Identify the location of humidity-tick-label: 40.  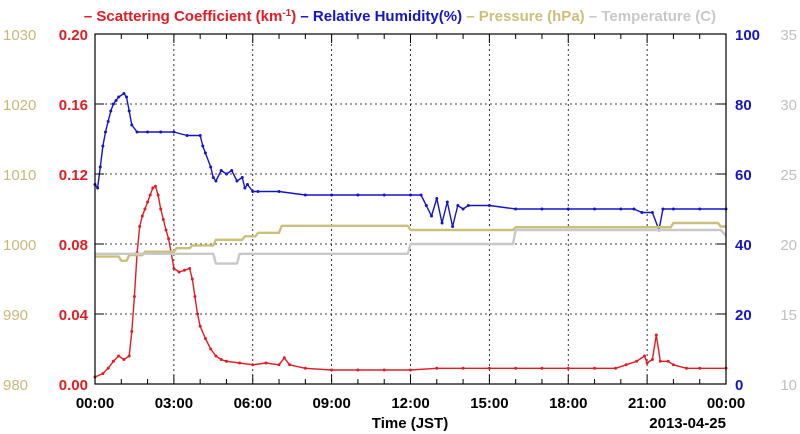
(743, 245).